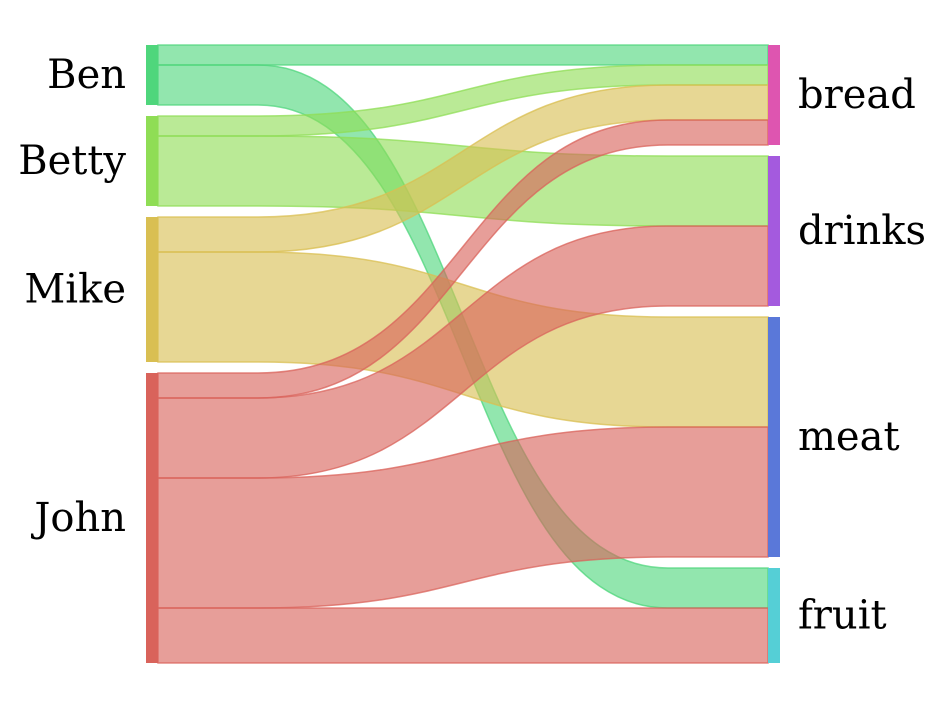  I want to click on source-node-ben, so click(152, 75).